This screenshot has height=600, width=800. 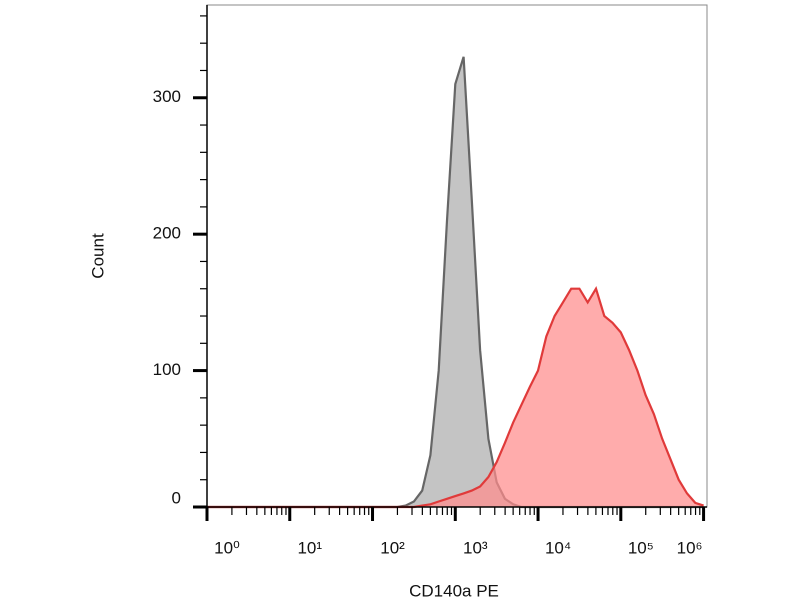 I want to click on x-tick-label: 10³, so click(x=475, y=547).